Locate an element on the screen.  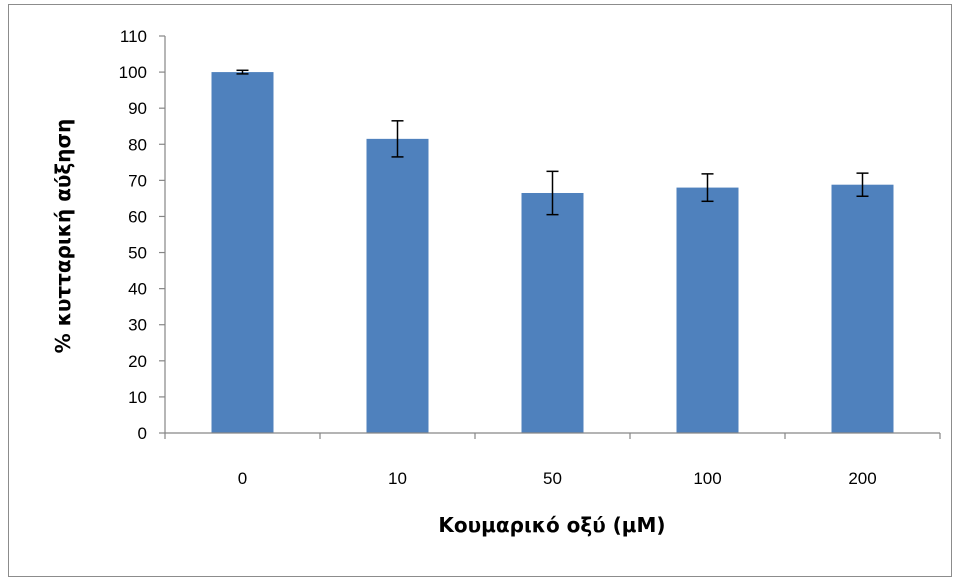
x-tick-label: 10 is located at coordinates (397, 478).